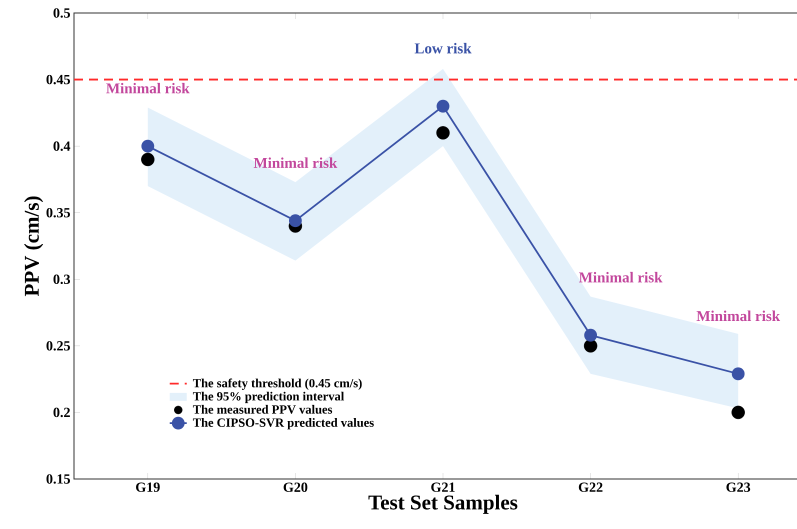  I want to click on x-tick-label: G21, so click(443, 487).